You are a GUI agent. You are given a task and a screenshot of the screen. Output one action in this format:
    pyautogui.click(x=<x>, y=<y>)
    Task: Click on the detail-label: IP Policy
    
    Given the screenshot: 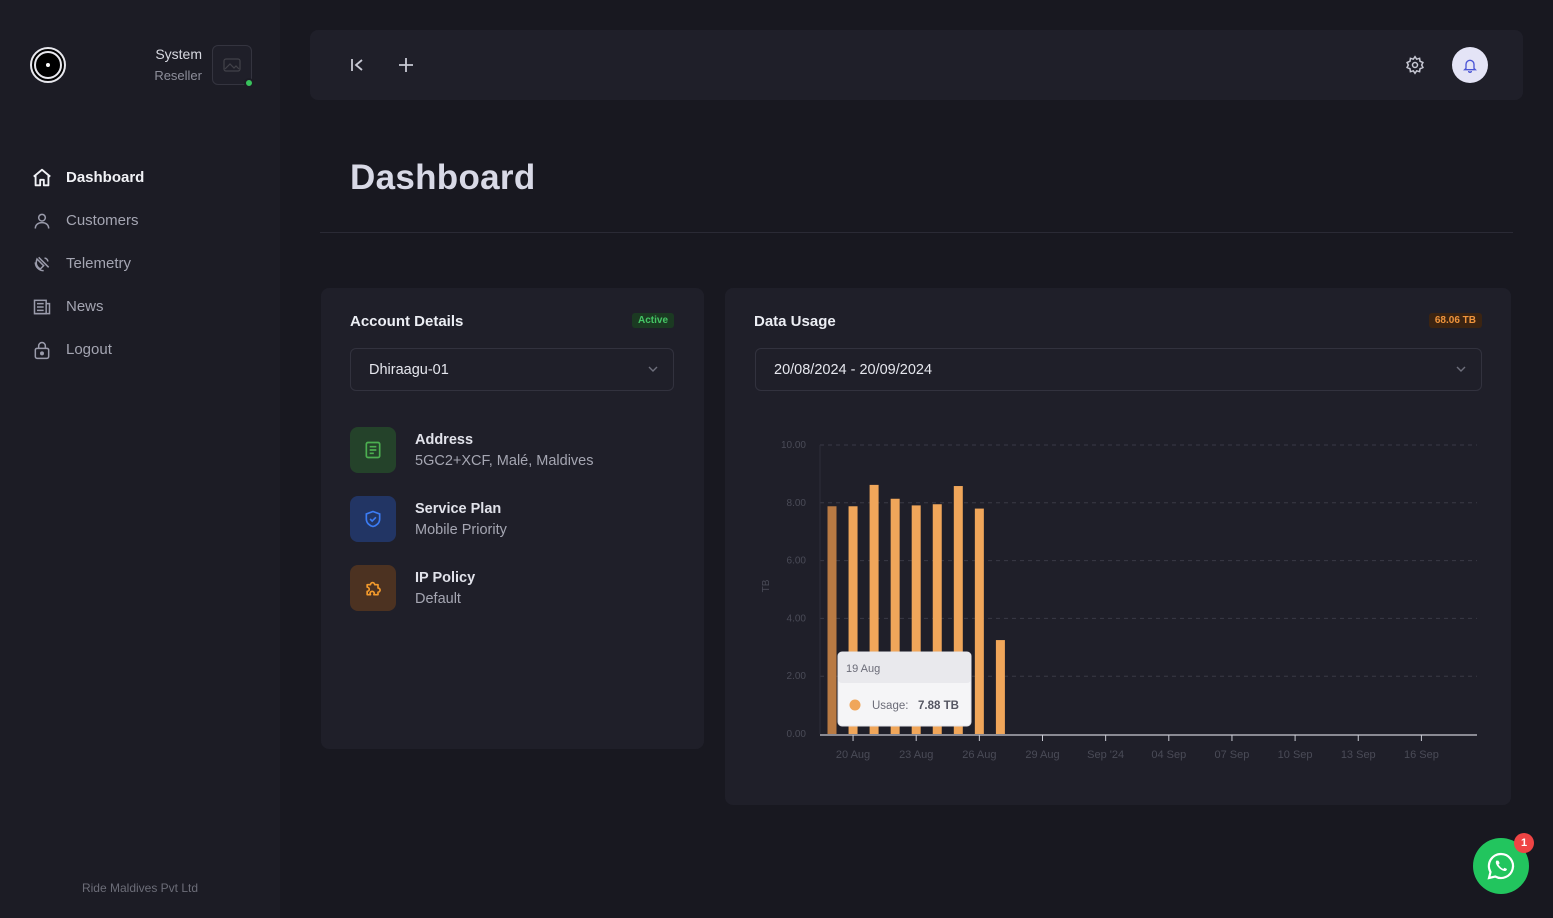 What is the action you would take?
    pyautogui.click(x=445, y=577)
    